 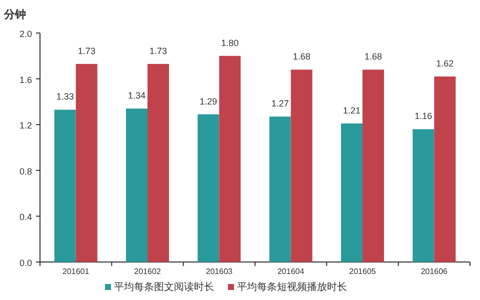 What do you see at coordinates (164, 287) in the screenshot?
I see `legend-label: 平均每条图文阅读时长` at bounding box center [164, 287].